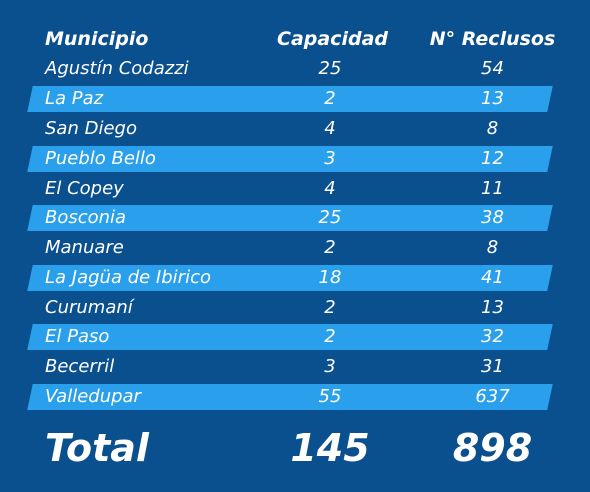  What do you see at coordinates (295, 367) in the screenshot?
I see `table-row: Becerril 3 31` at bounding box center [295, 367].